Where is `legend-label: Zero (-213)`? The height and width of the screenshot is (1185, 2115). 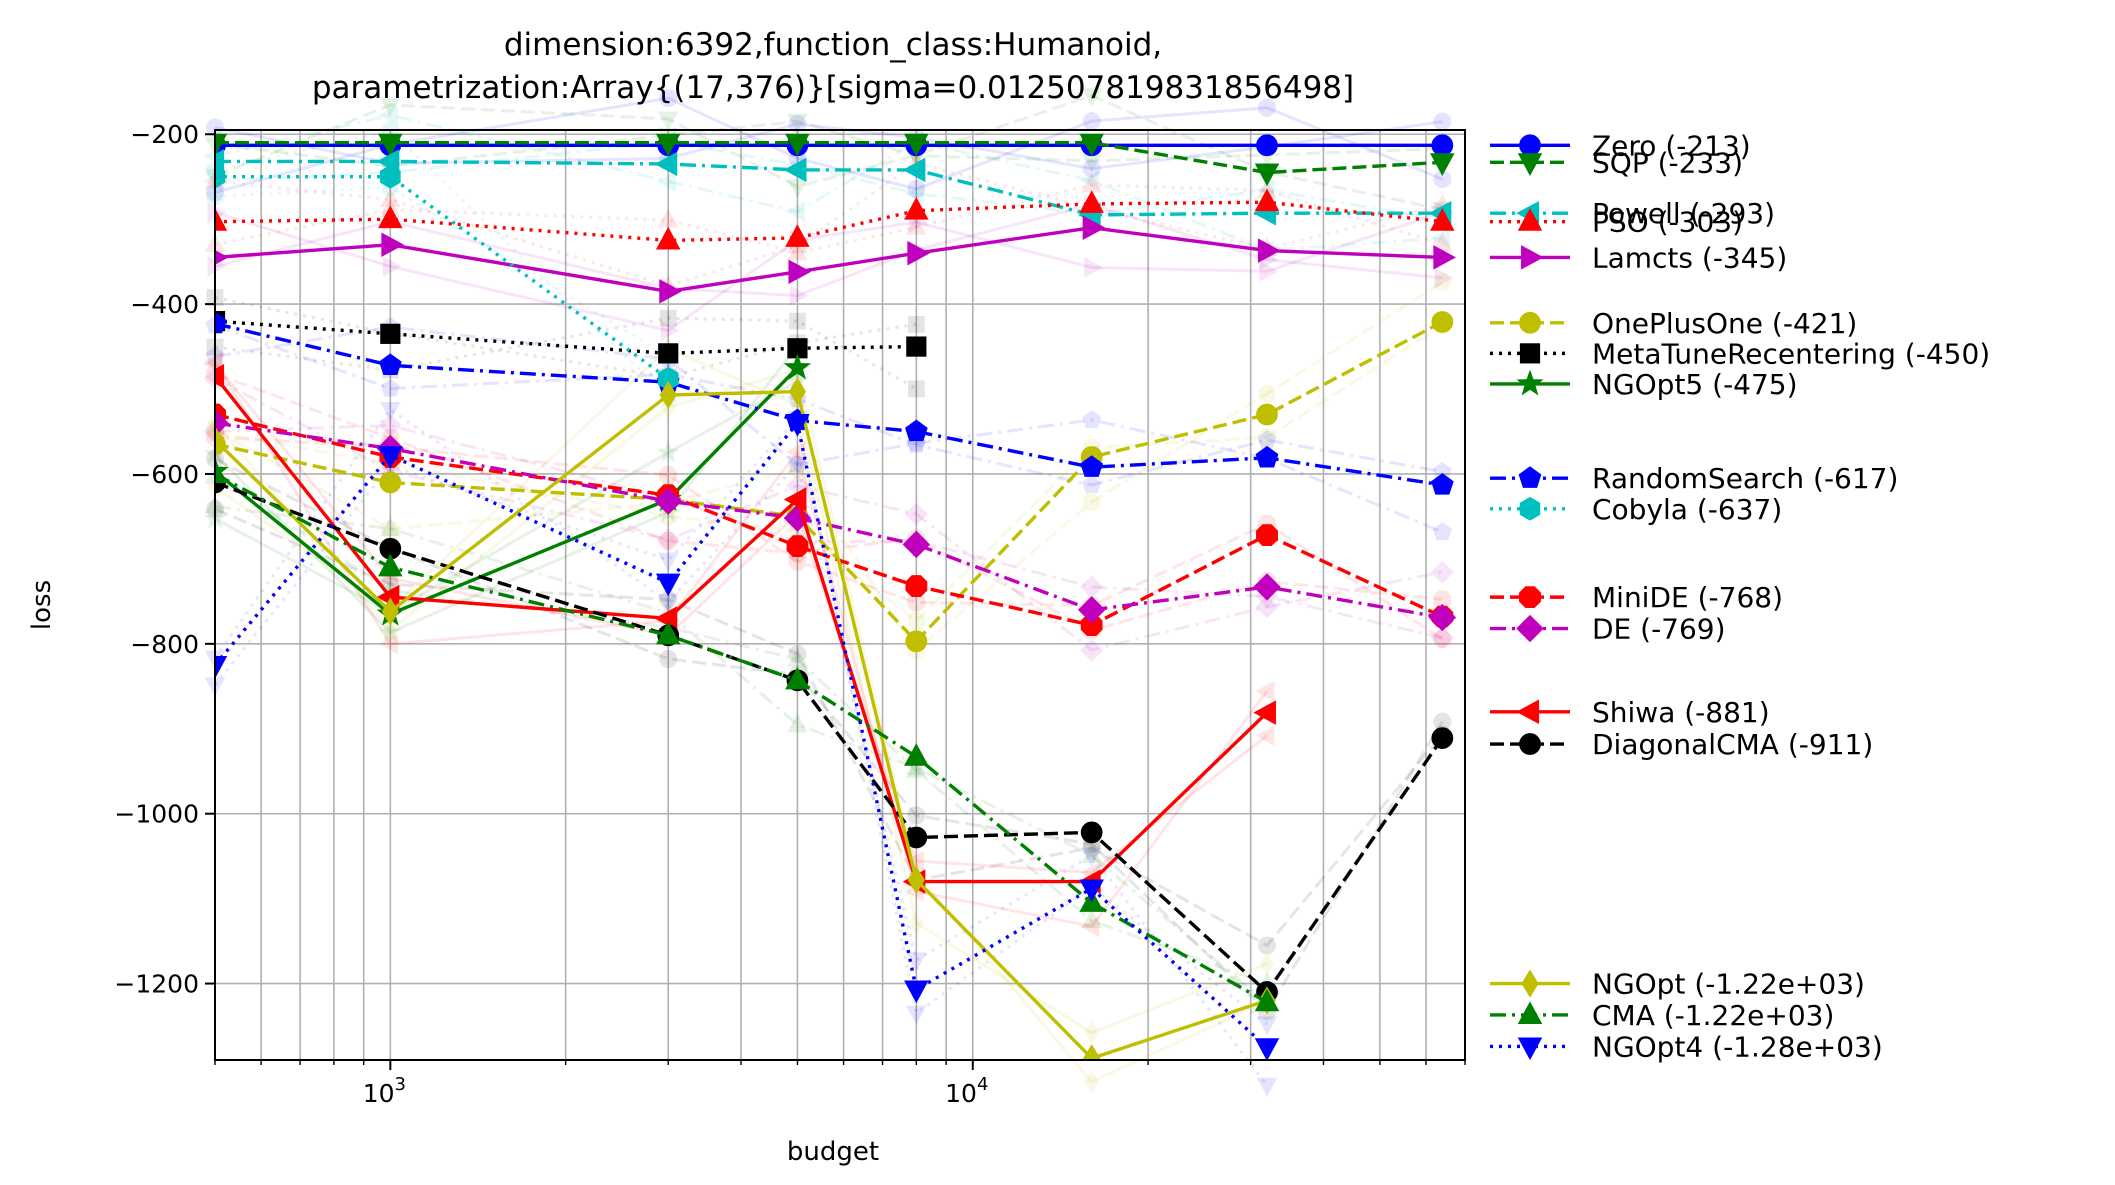 legend-label: Zero (-213) is located at coordinates (1671, 145).